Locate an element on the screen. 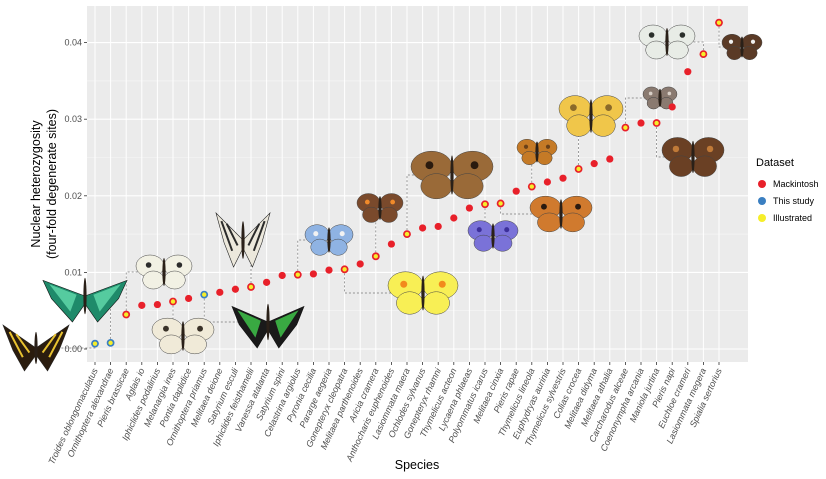  spialia-sertorius-photo is located at coordinates (742, 47).